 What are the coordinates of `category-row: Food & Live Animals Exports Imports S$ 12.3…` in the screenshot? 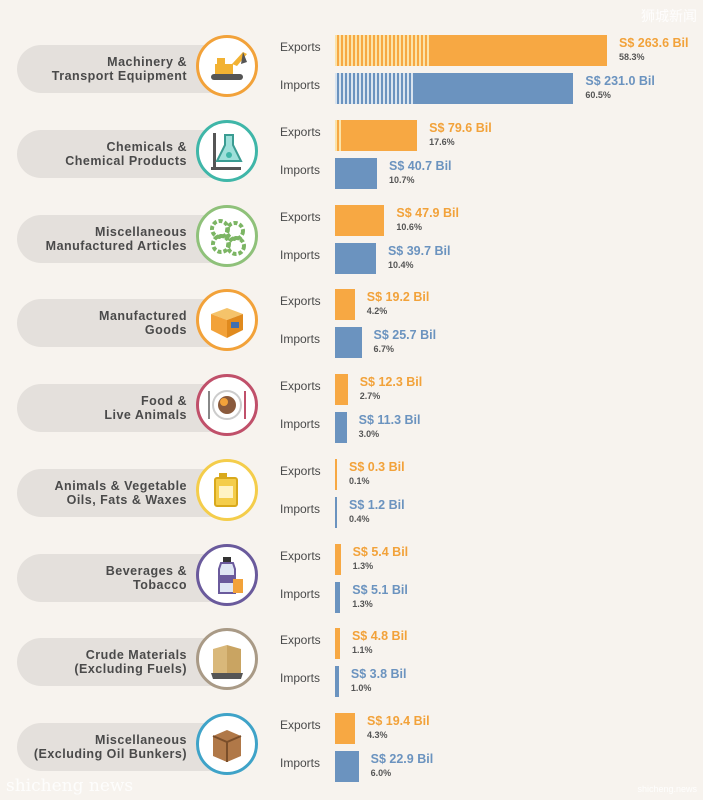 It's located at (351, 406).